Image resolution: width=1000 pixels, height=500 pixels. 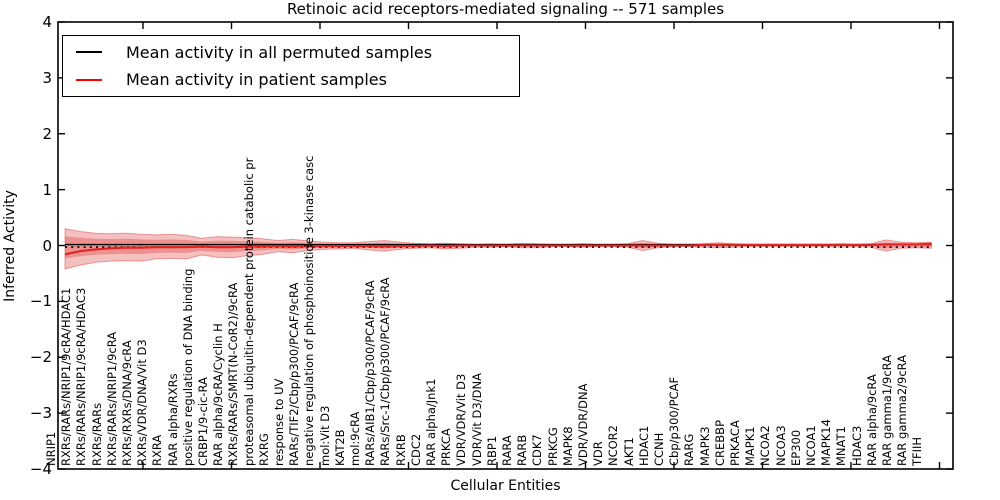 I want to click on x-tick-label: NCOR2, so click(x=613, y=445).